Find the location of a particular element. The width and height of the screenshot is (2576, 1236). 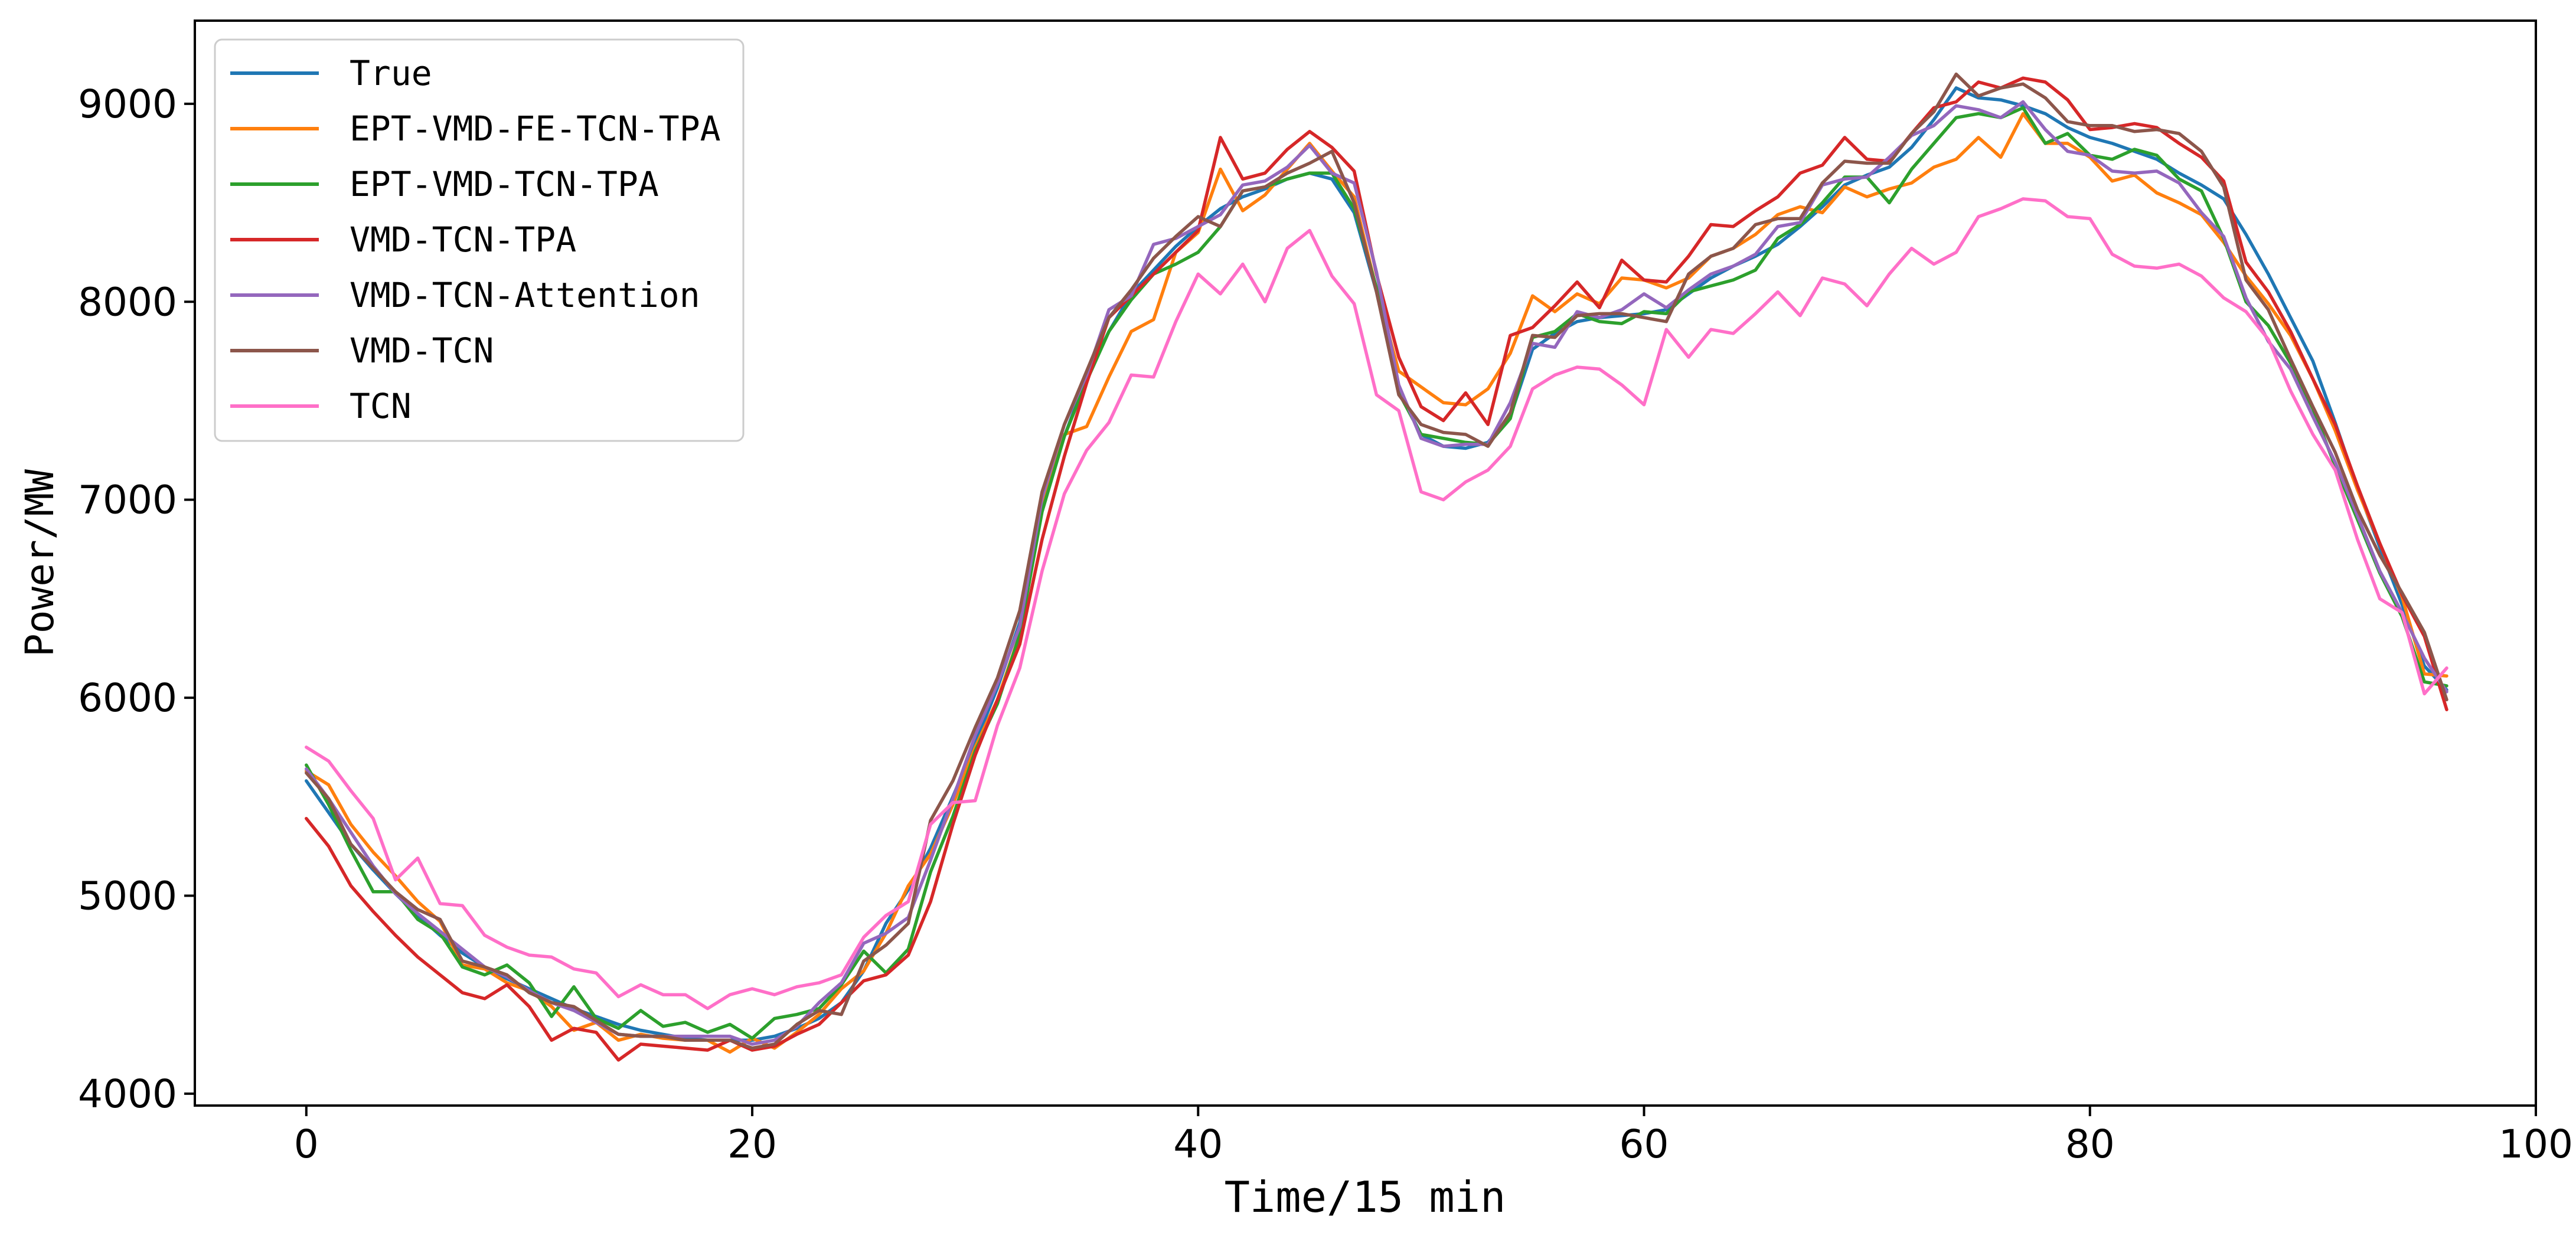

x-tick-label: 20 is located at coordinates (752, 1144).